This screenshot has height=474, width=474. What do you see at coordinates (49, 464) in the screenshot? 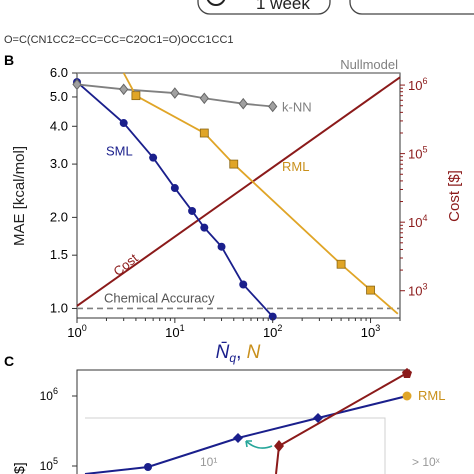
I see `panel-c-ytick-label: 10⁵` at bounding box center [49, 464].